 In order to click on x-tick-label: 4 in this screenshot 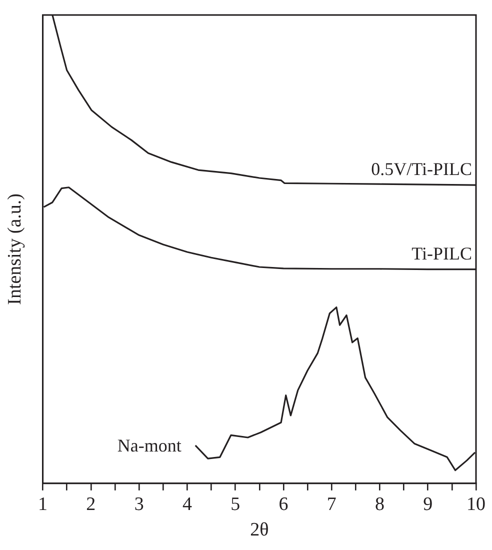, I will do `click(187, 504)`.